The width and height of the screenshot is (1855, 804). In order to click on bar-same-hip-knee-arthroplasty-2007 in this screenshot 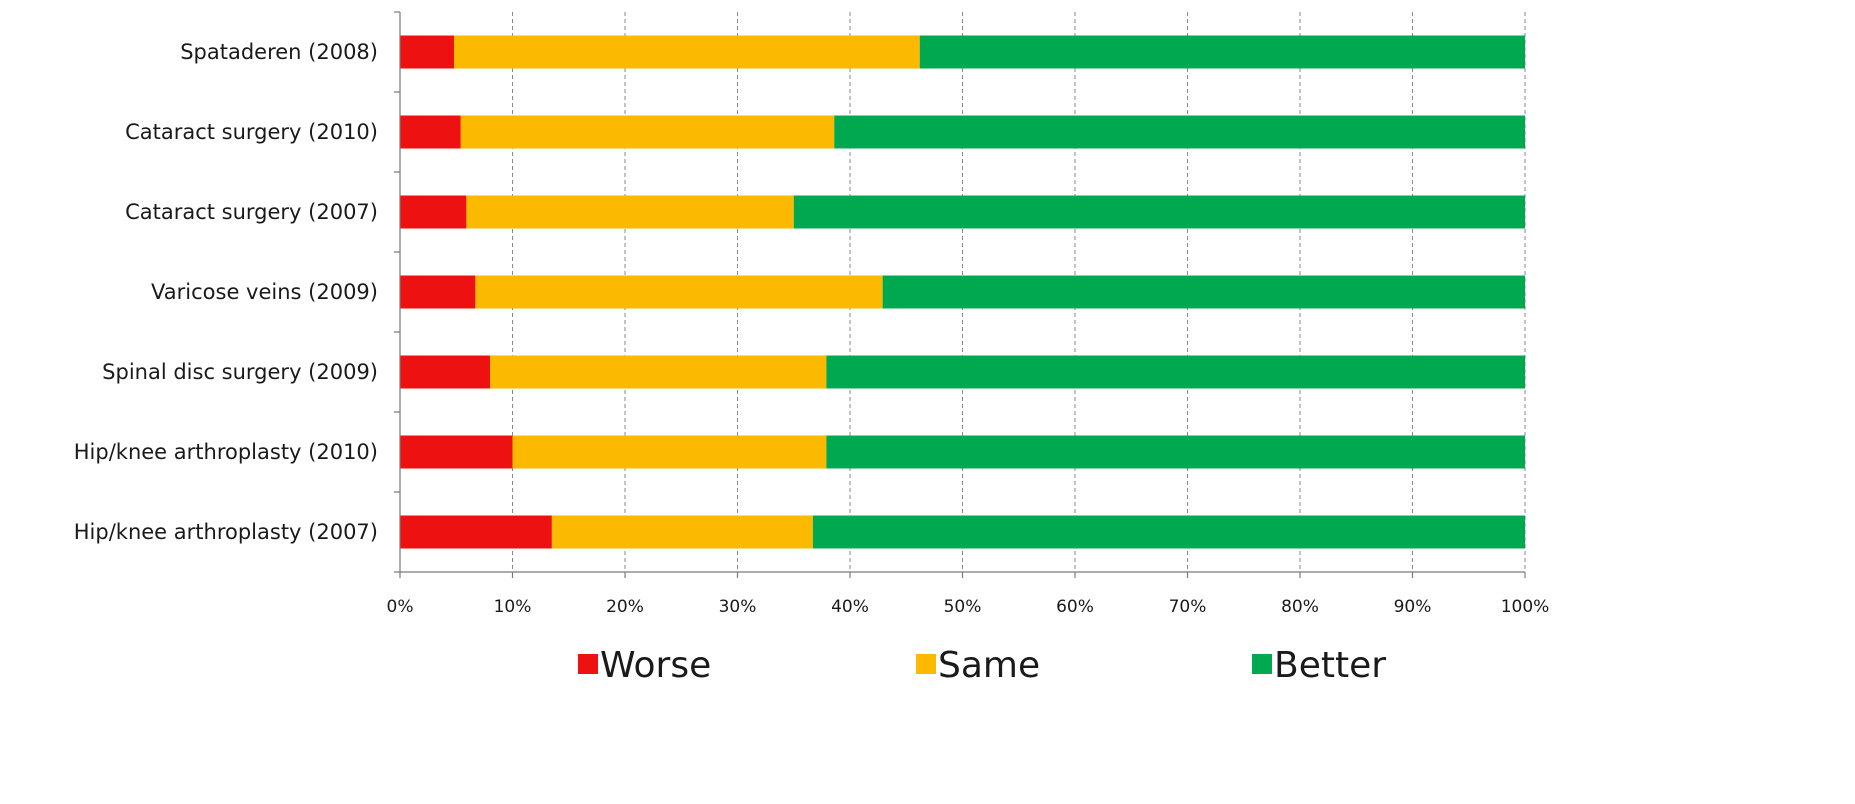, I will do `click(682, 532)`.